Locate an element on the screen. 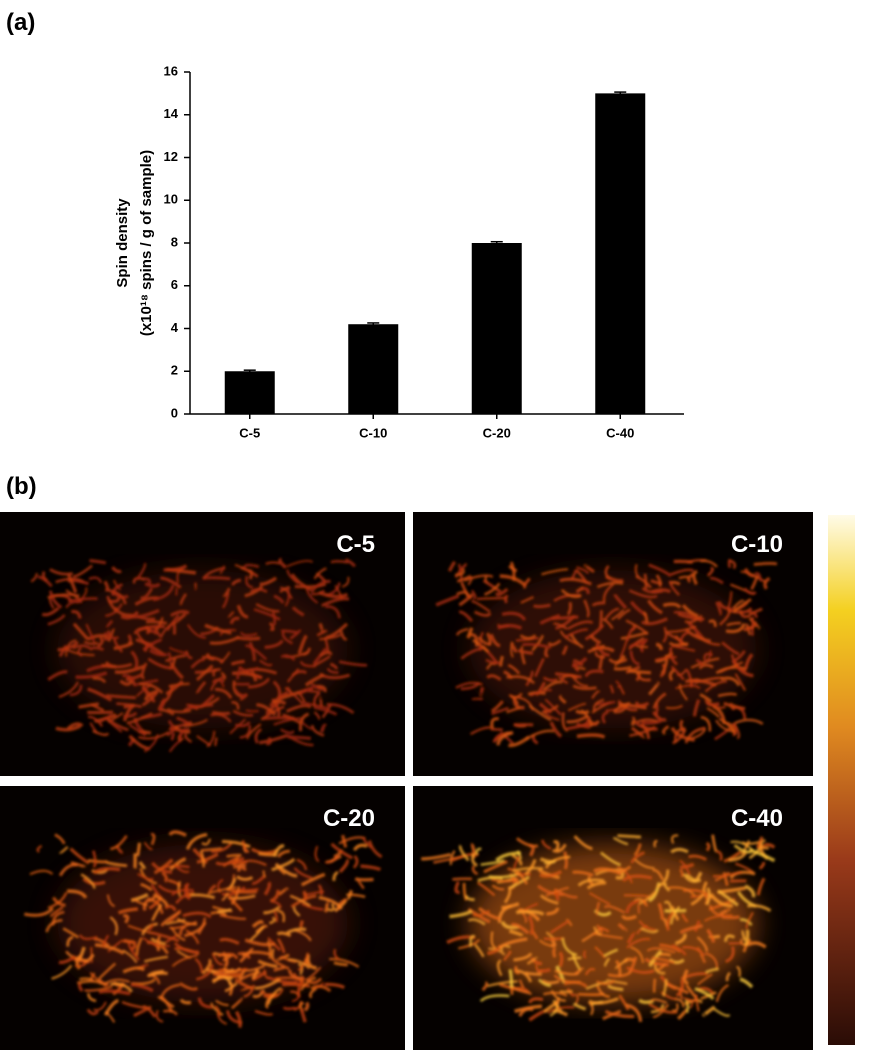  y-tick-label: 10 is located at coordinates (171, 199).